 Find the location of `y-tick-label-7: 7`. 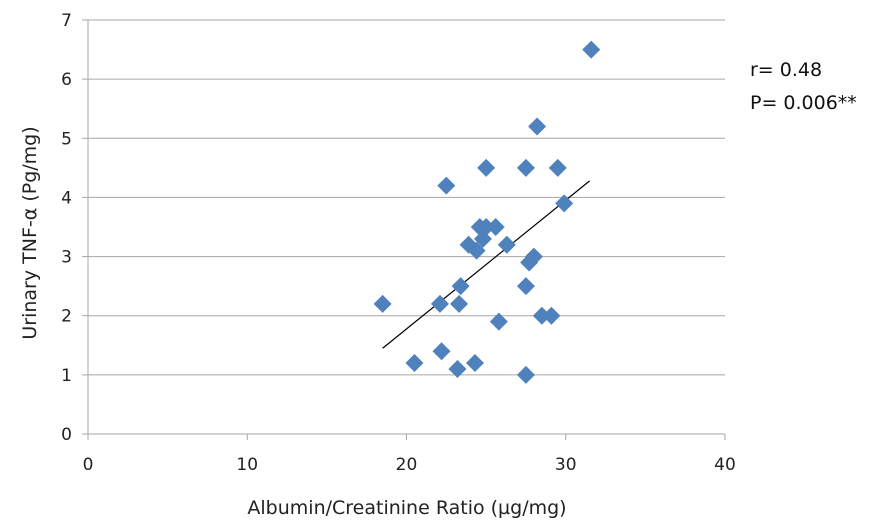

y-tick-label-7: 7 is located at coordinates (66, 21).